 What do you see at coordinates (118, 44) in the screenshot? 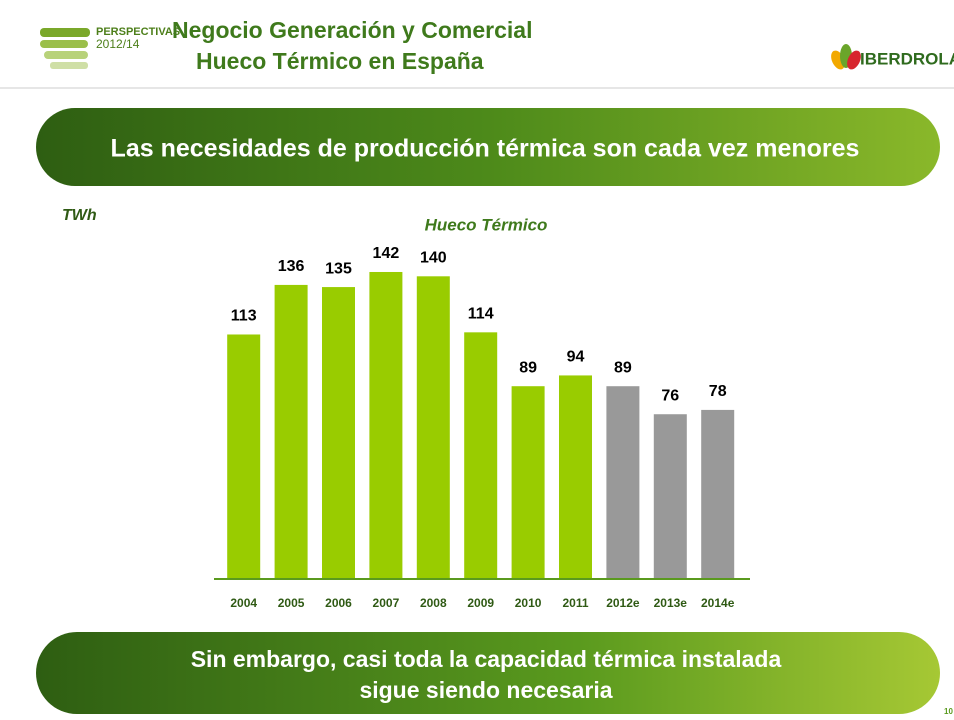
I see `brand-years: 2012/14` at bounding box center [118, 44].